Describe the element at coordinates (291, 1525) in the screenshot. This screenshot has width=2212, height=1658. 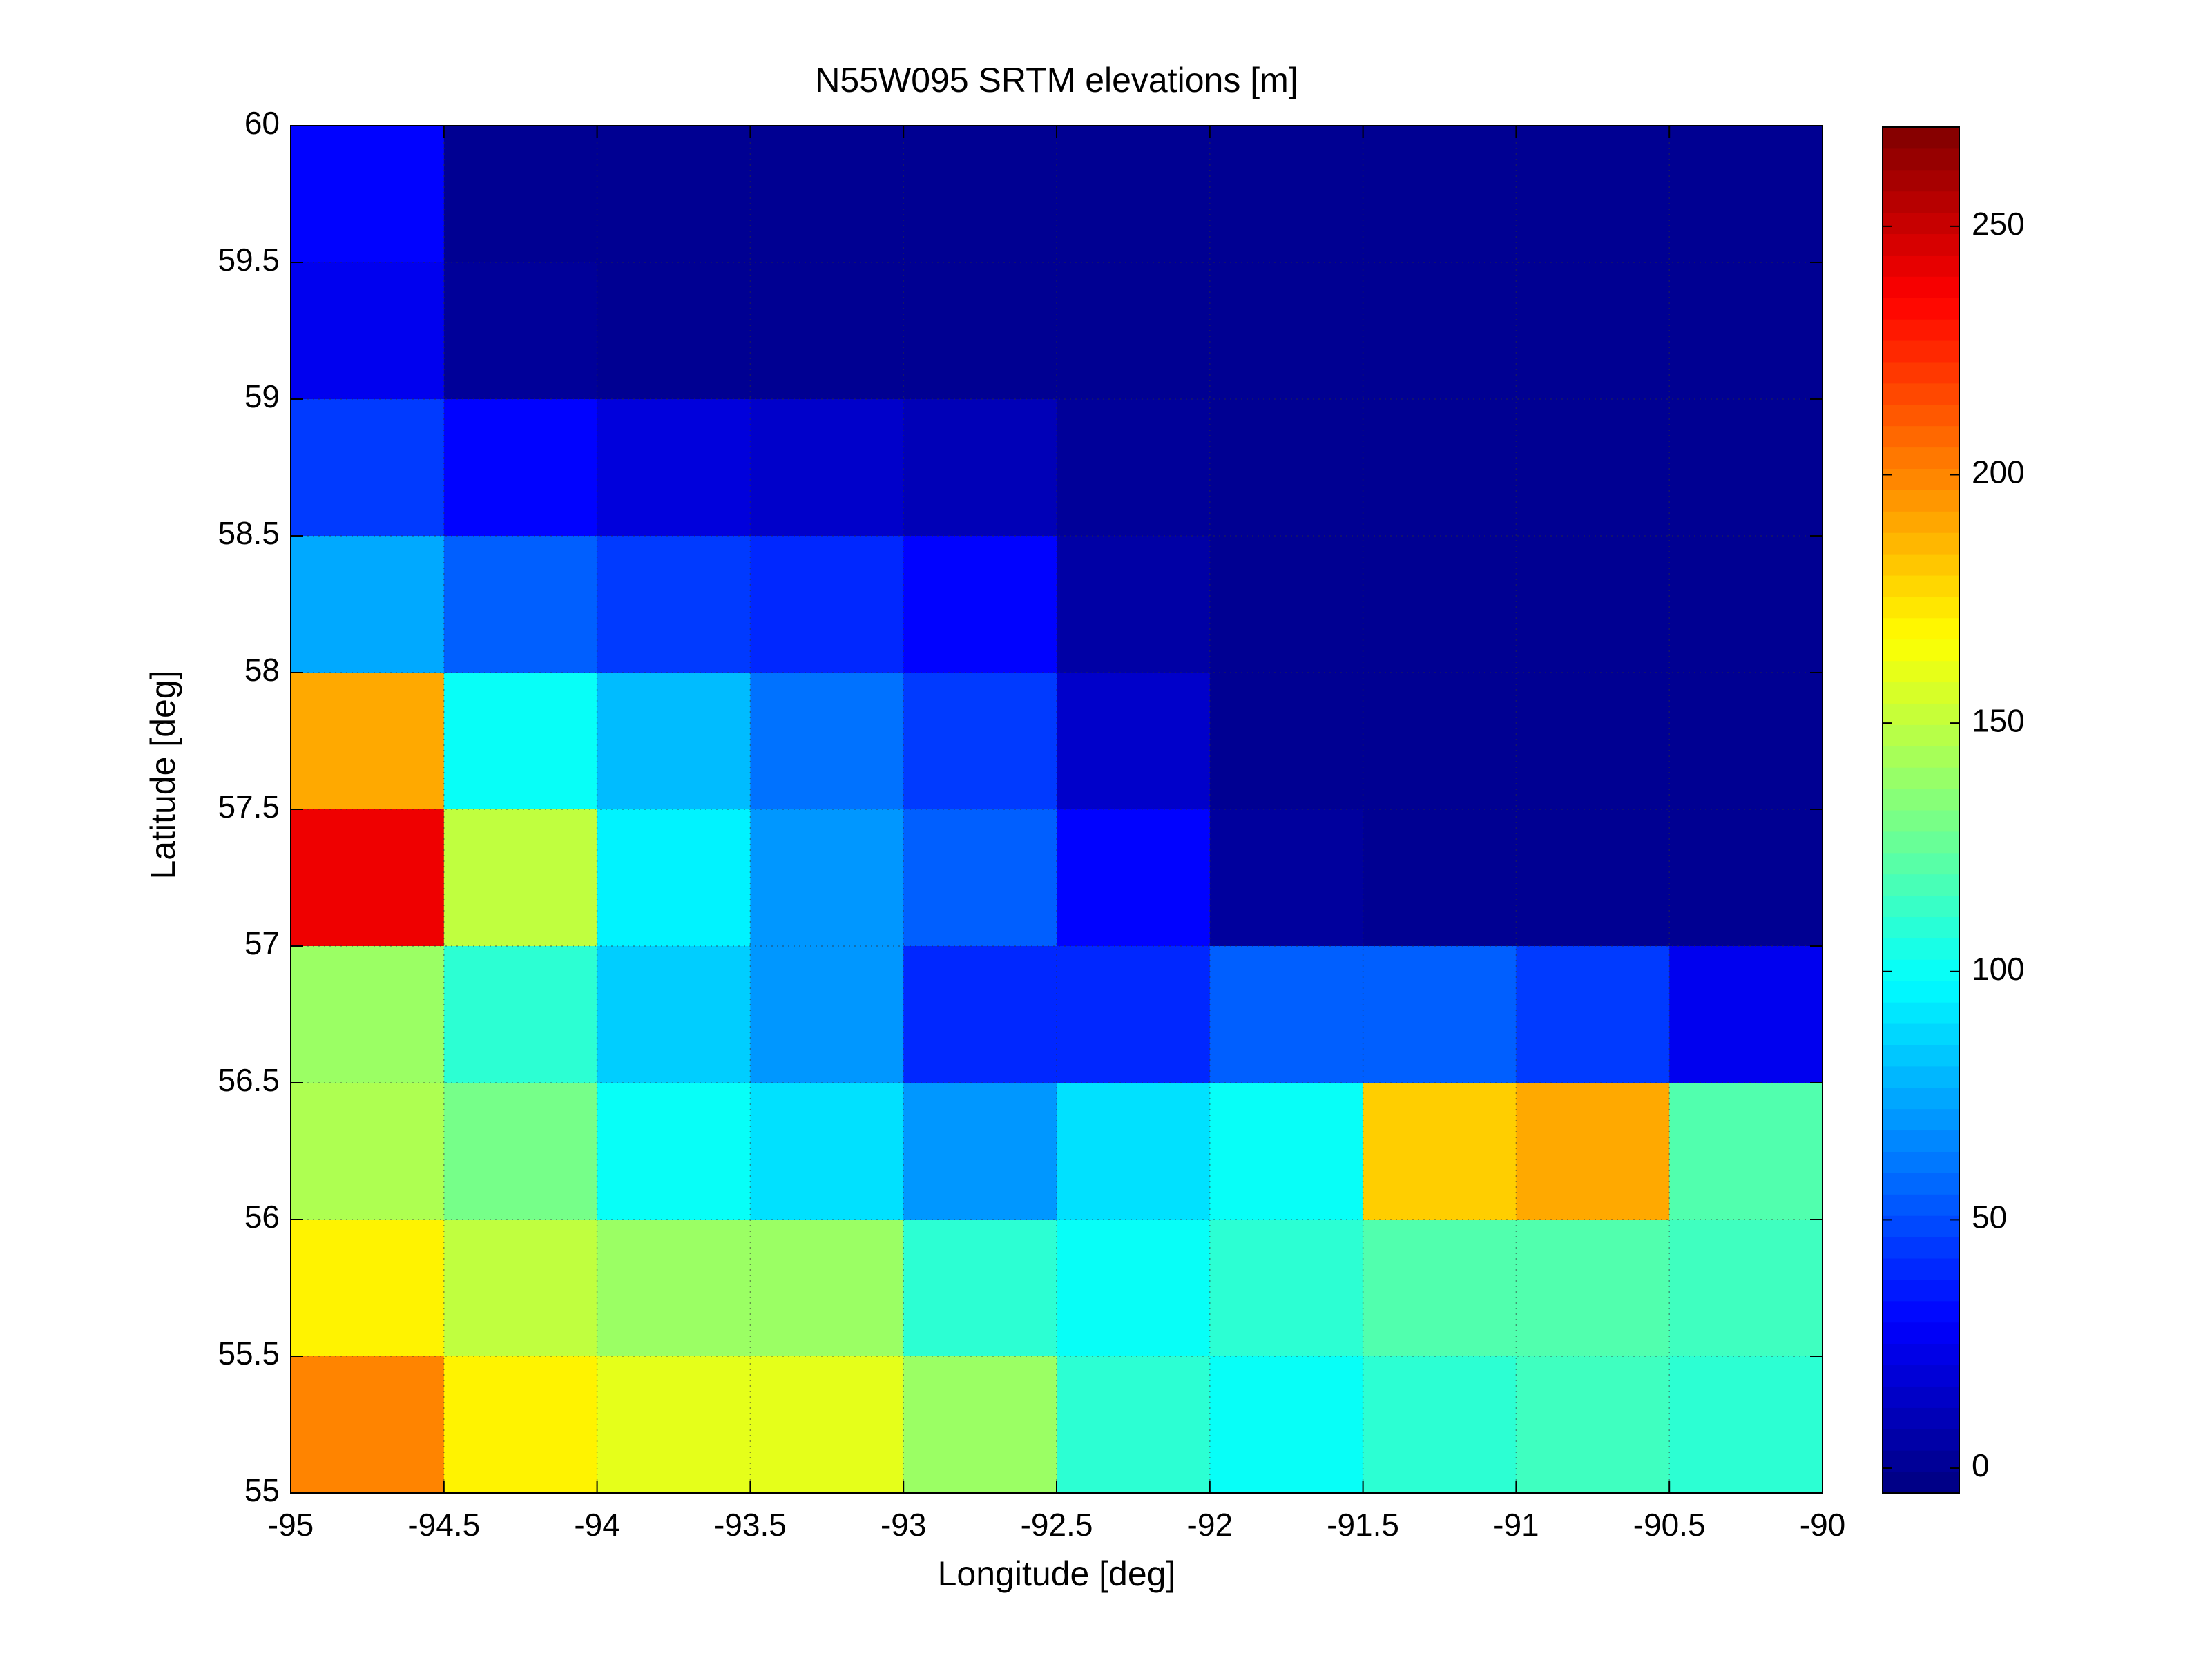
I see `x-tick-label: -95` at that location.